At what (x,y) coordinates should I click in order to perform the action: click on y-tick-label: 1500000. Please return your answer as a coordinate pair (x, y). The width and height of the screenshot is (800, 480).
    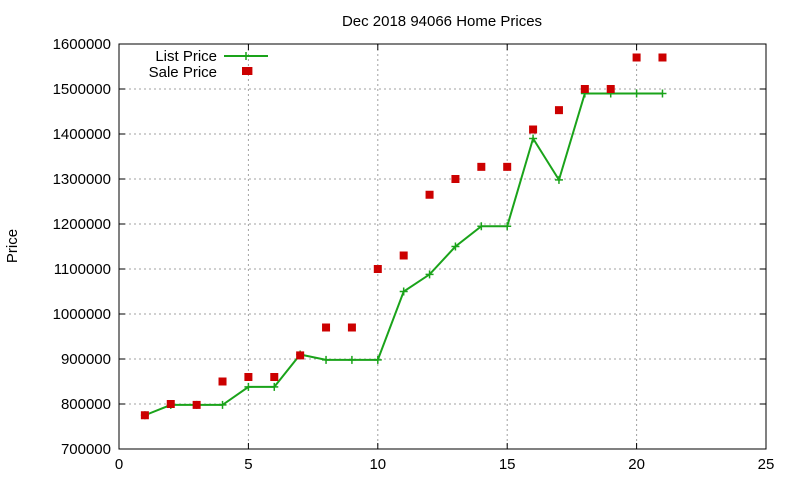
    Looking at the image, I should click on (82, 89).